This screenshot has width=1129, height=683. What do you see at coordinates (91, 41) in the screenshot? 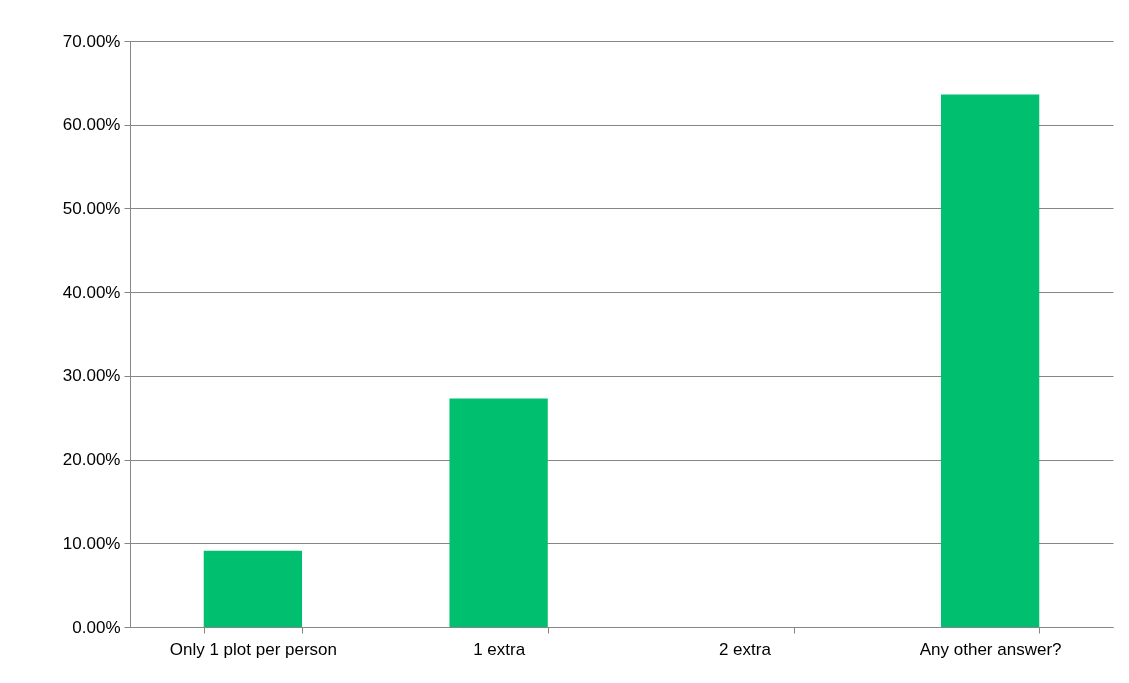
I see `y-tick-label: 70.00%` at bounding box center [91, 41].